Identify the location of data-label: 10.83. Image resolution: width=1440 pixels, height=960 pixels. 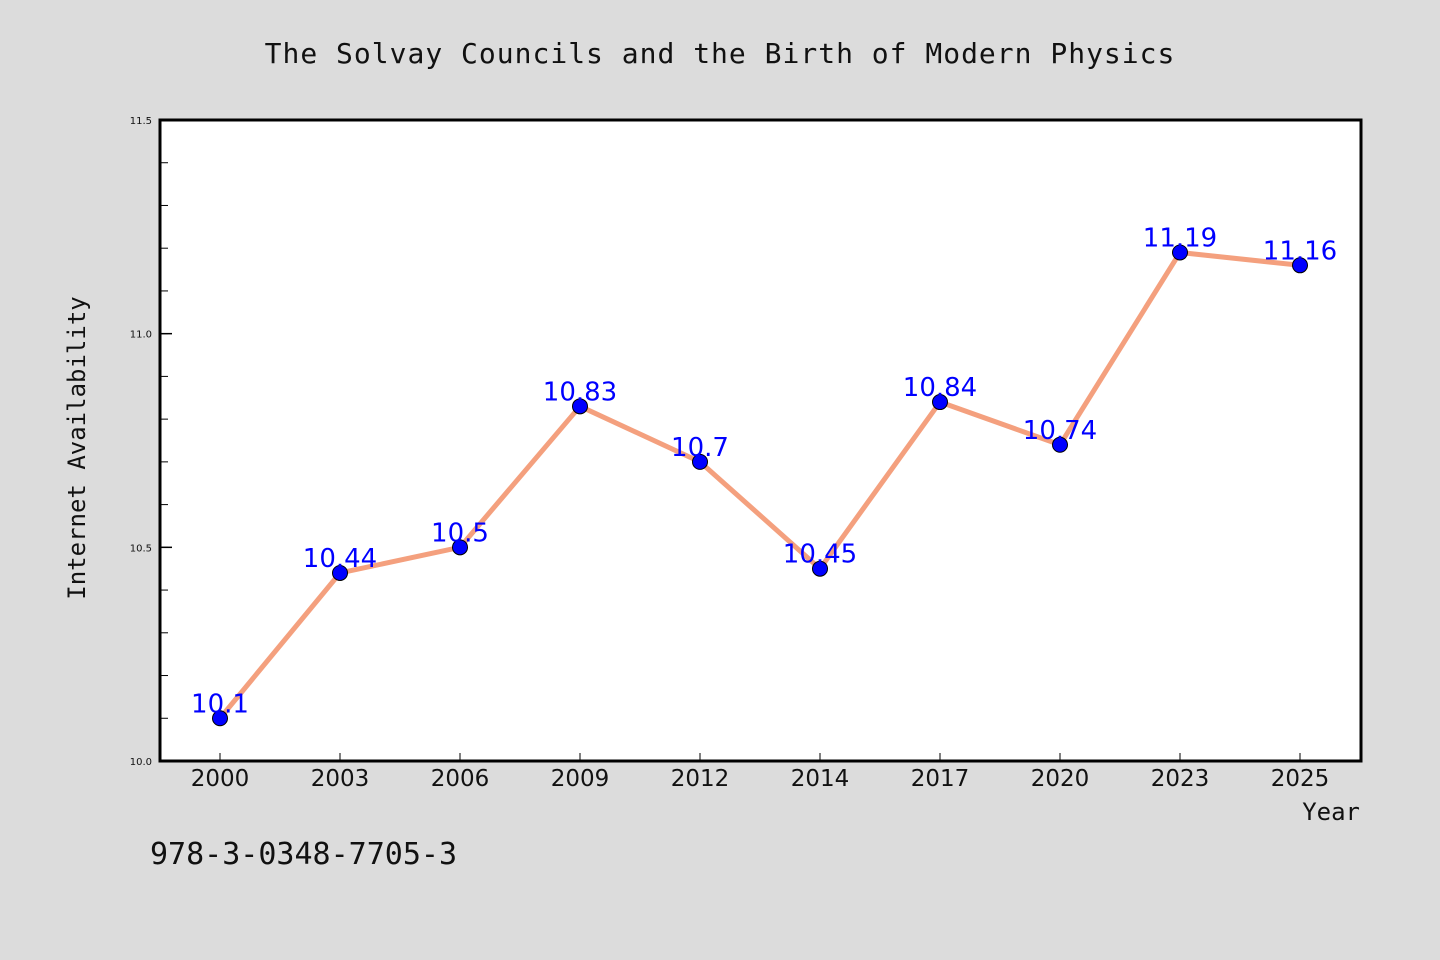
(580, 392).